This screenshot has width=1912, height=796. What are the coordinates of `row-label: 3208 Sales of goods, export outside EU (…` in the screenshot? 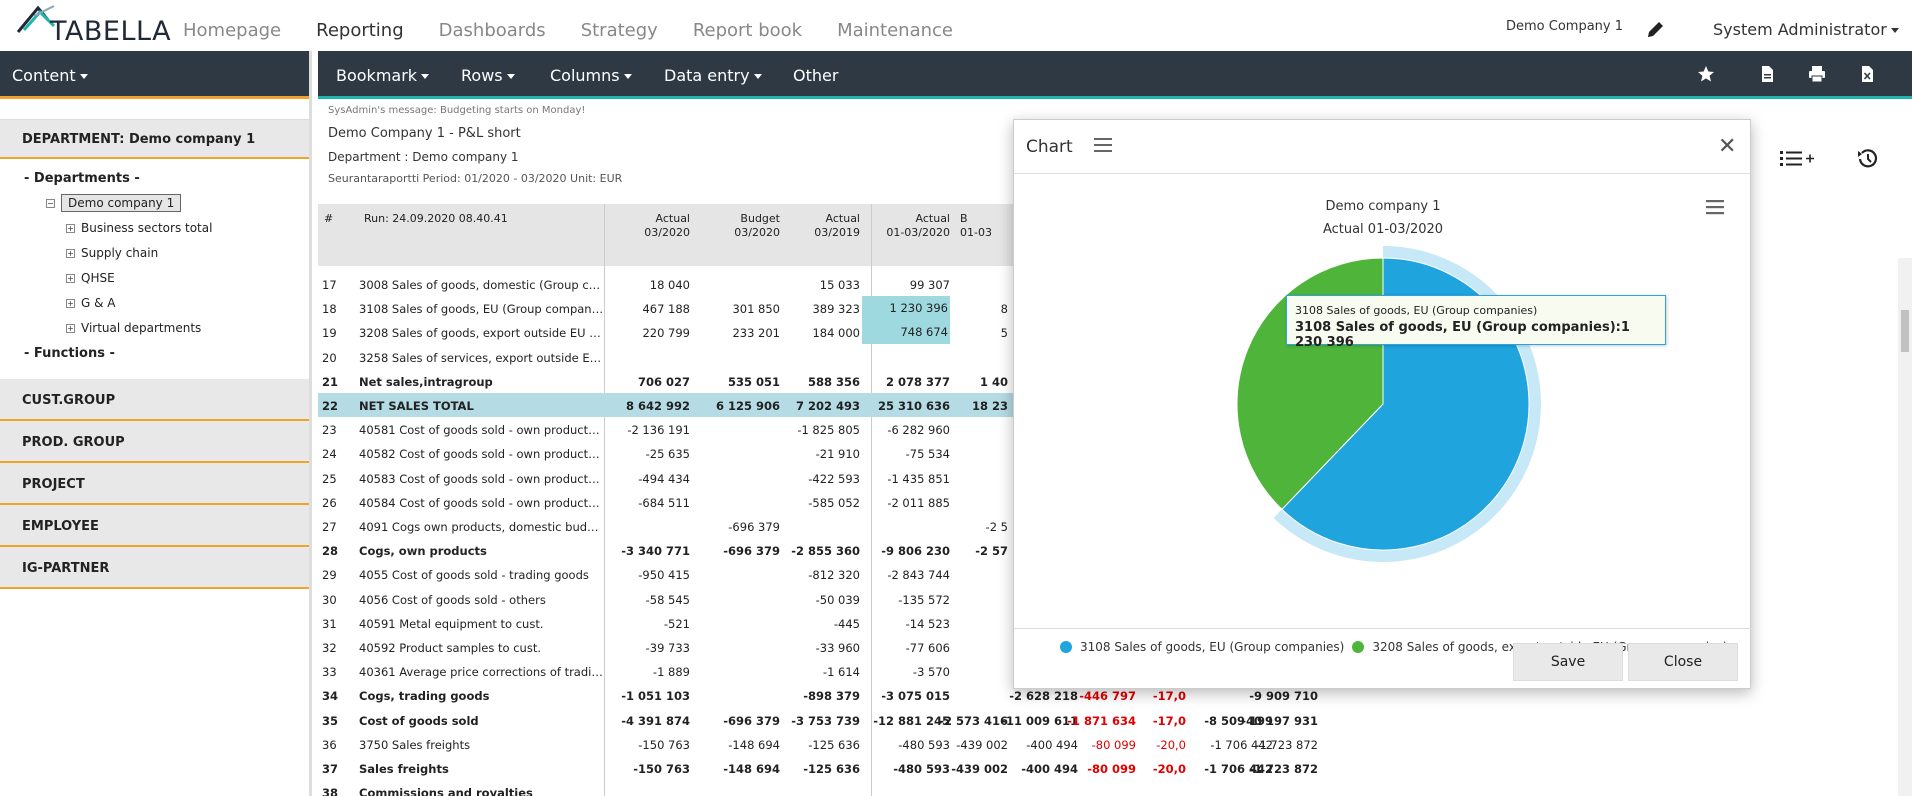 It's located at (481, 333).